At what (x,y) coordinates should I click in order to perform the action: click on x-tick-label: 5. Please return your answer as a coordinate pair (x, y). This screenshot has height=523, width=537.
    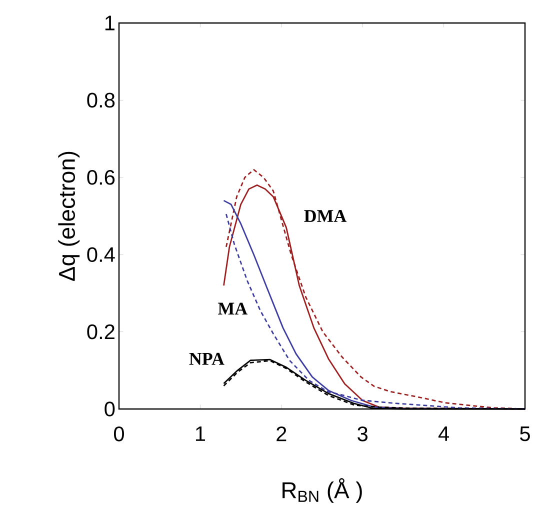
    Looking at the image, I should click on (525, 434).